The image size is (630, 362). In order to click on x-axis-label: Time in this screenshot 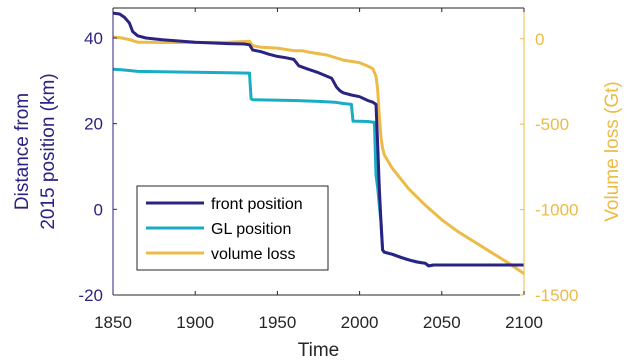, I will do `click(319, 350)`.